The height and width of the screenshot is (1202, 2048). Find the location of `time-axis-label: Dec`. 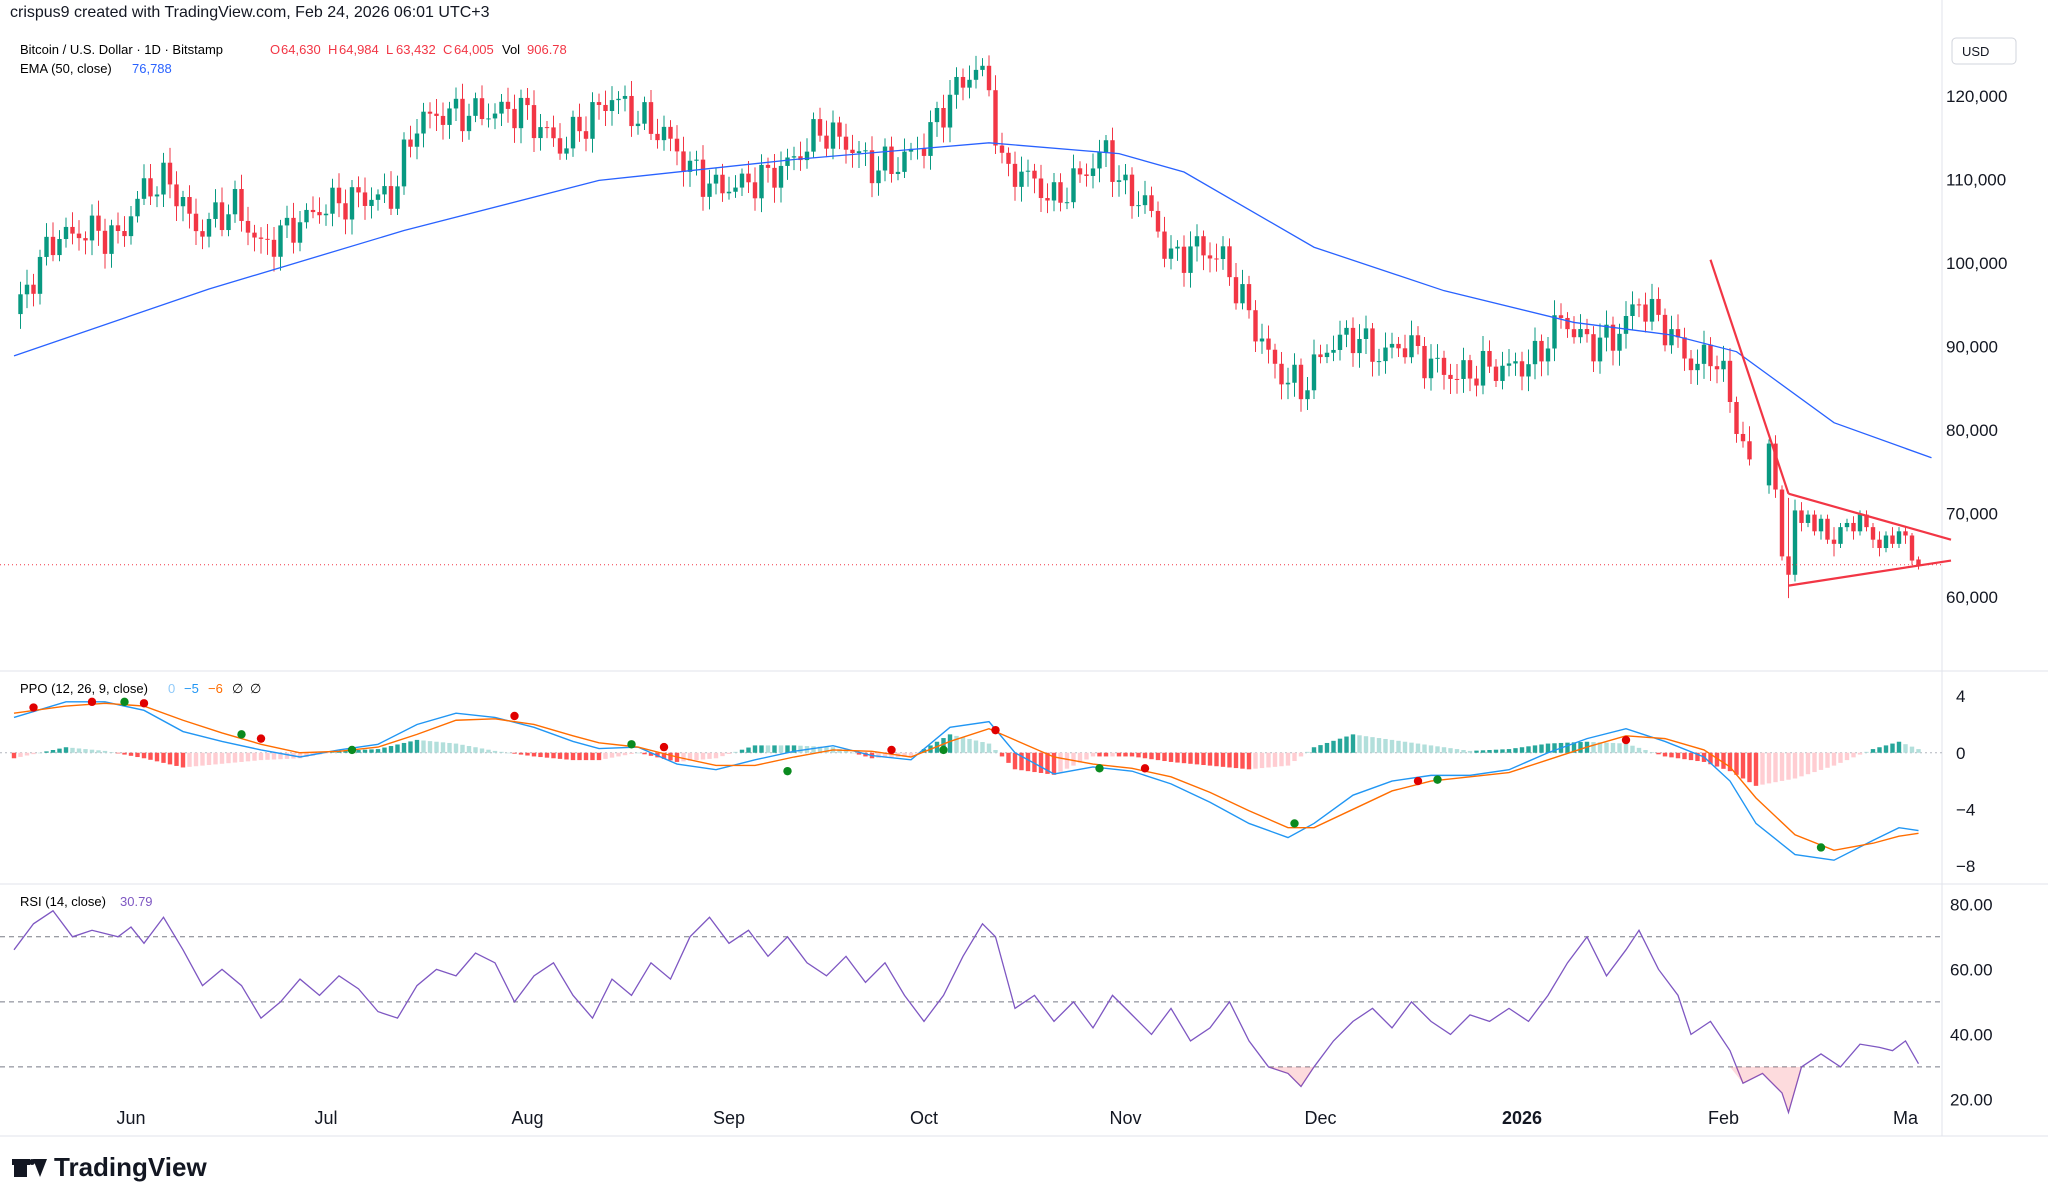

time-axis-label: Dec is located at coordinates (1320, 1118).